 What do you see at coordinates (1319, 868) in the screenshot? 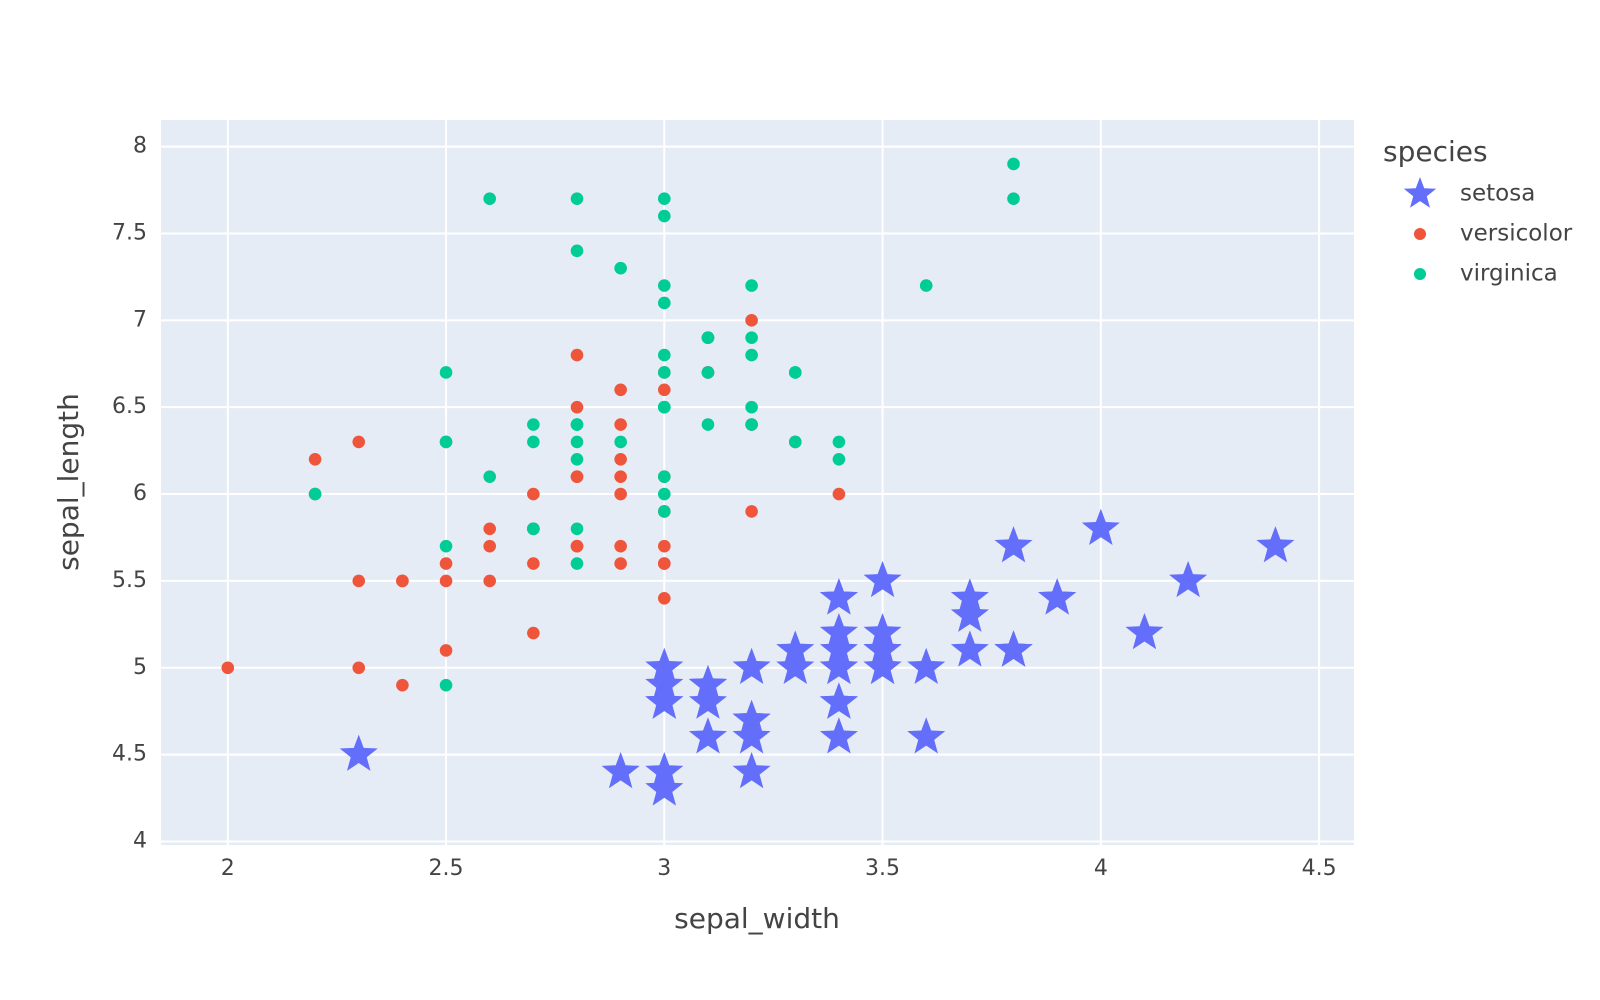
I see `x-tick-label: 4.5` at bounding box center [1319, 868].